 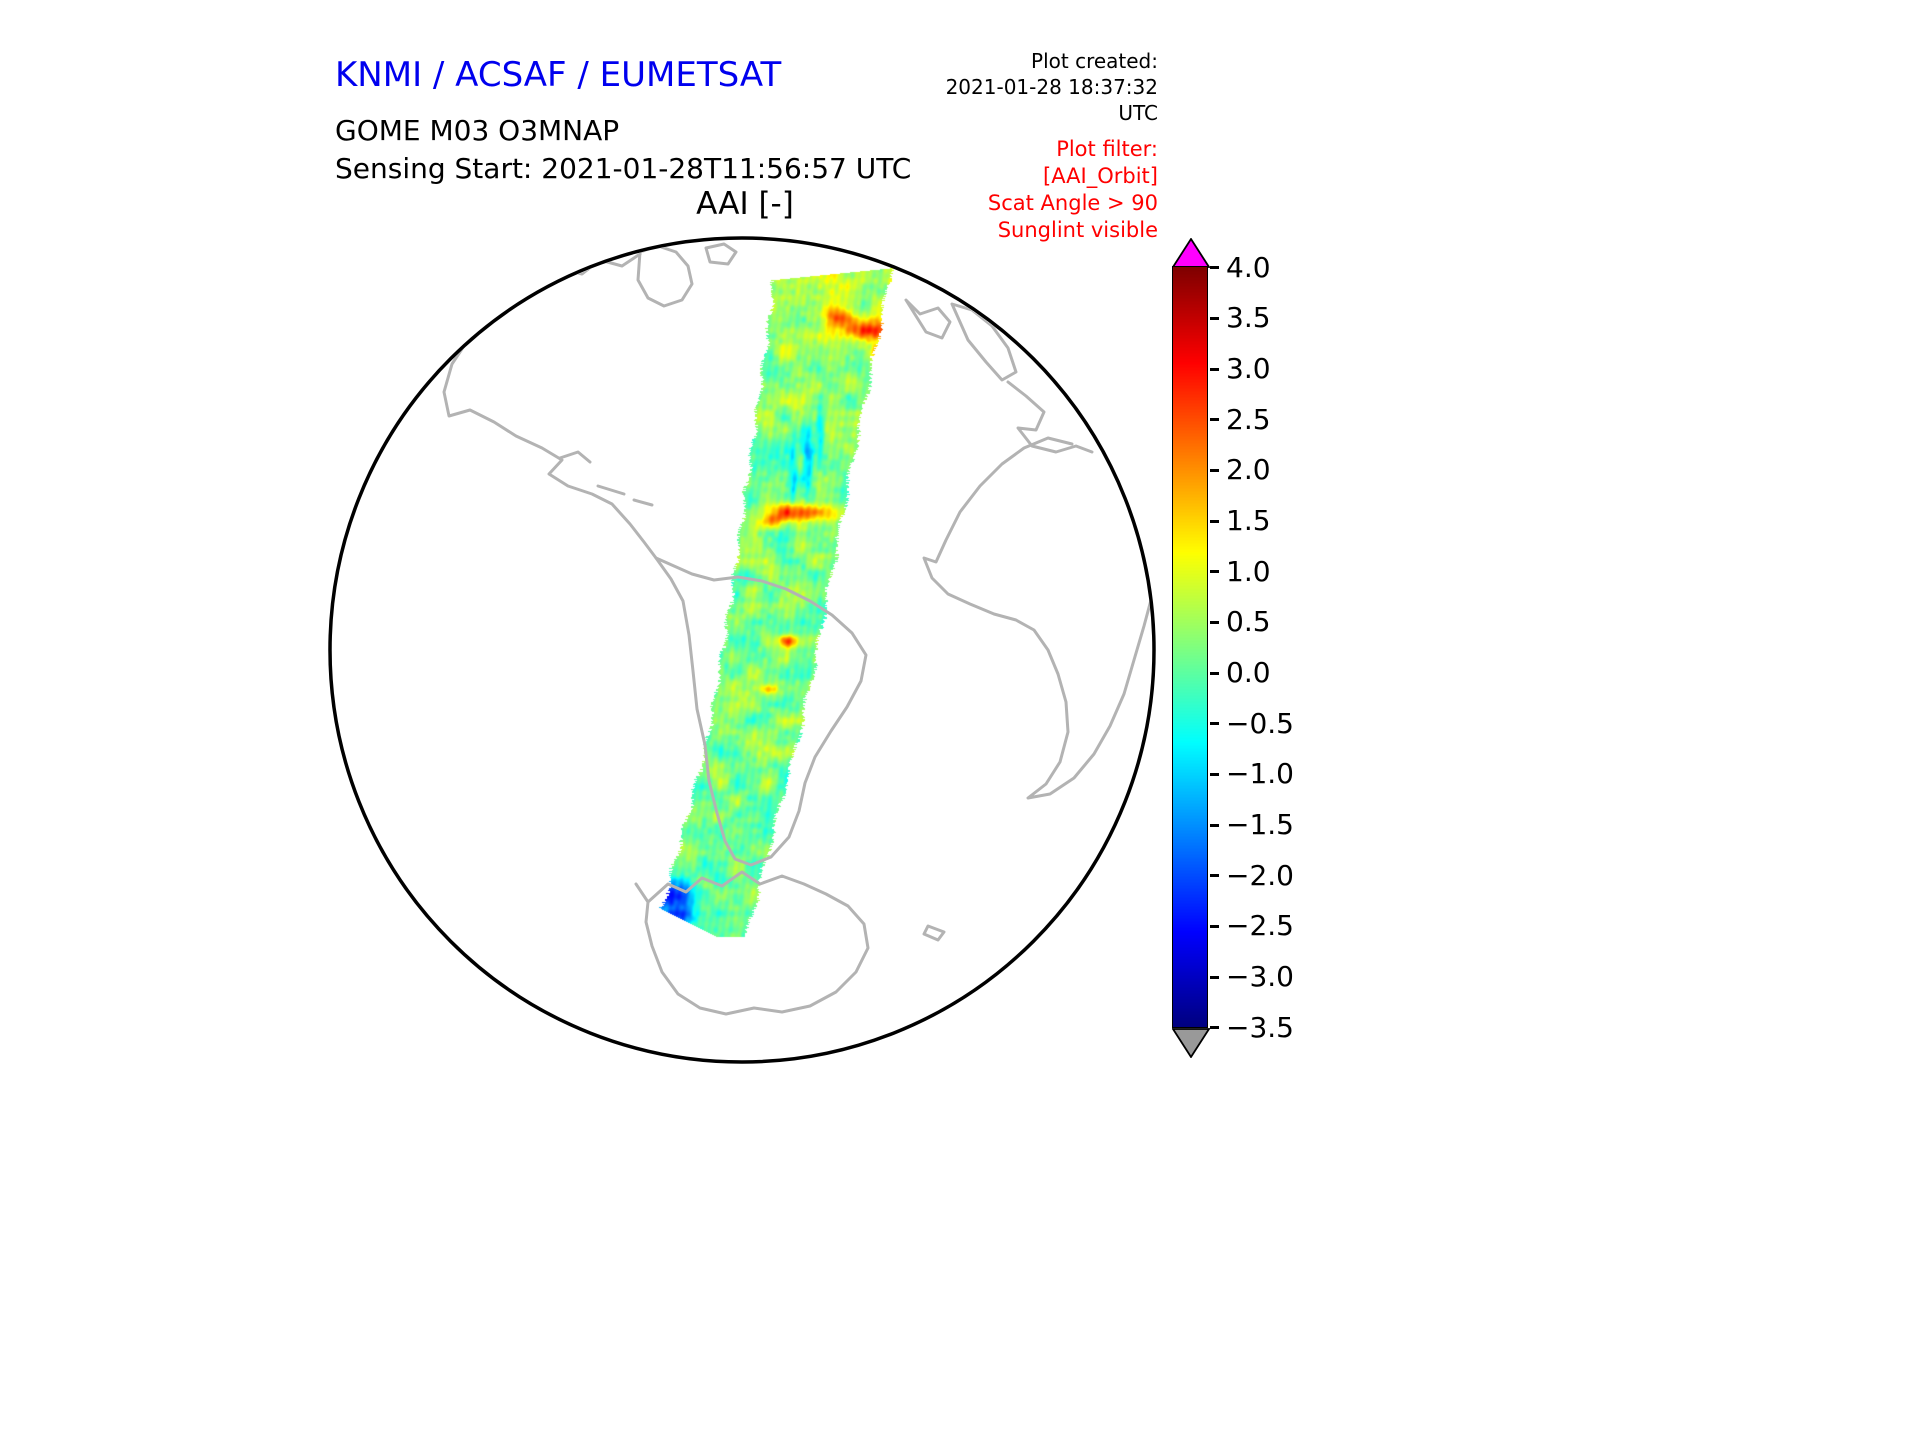 I want to click on coastline-caribbean-islands, so click(x=625, y=495).